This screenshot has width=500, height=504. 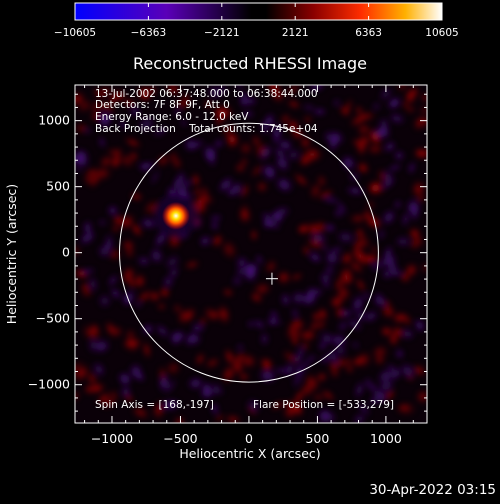 What do you see at coordinates (271, 278) in the screenshot?
I see `spin-axis-marker` at bounding box center [271, 278].